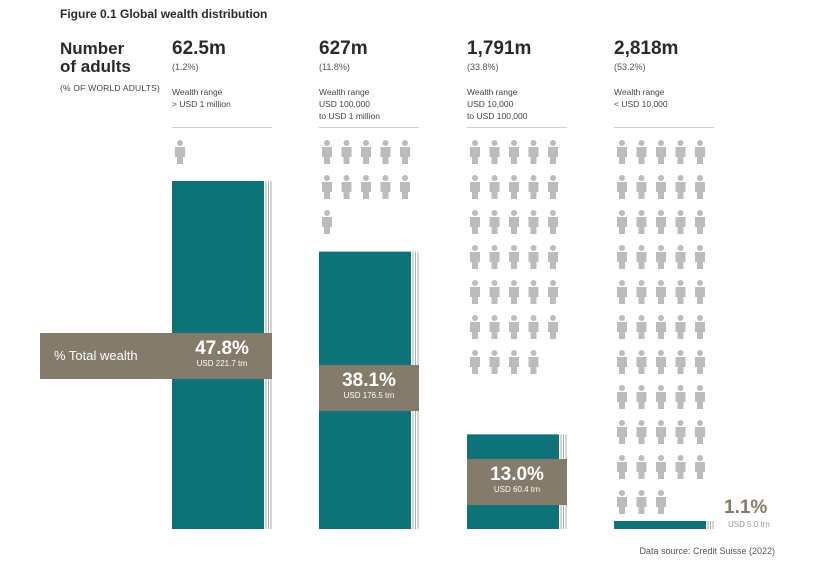  I want to click on wealth-range-line: Wealth range, so click(344, 92).